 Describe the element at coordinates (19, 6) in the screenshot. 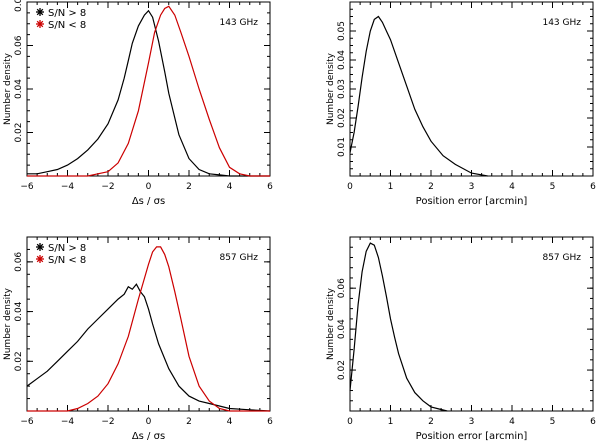

I see `y-tick-label: 0.08` at that location.